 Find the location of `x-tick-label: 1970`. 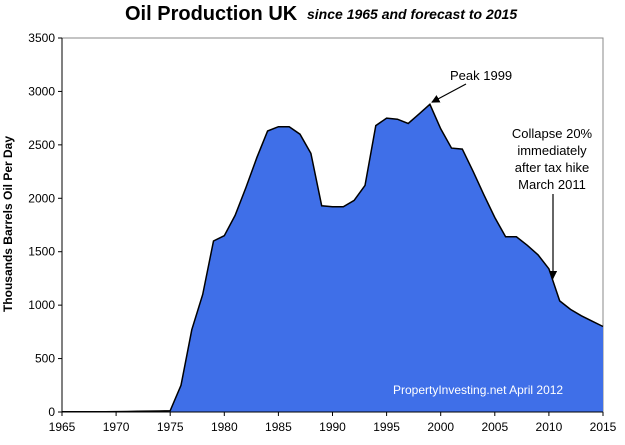

x-tick-label: 1970 is located at coordinates (116, 427).